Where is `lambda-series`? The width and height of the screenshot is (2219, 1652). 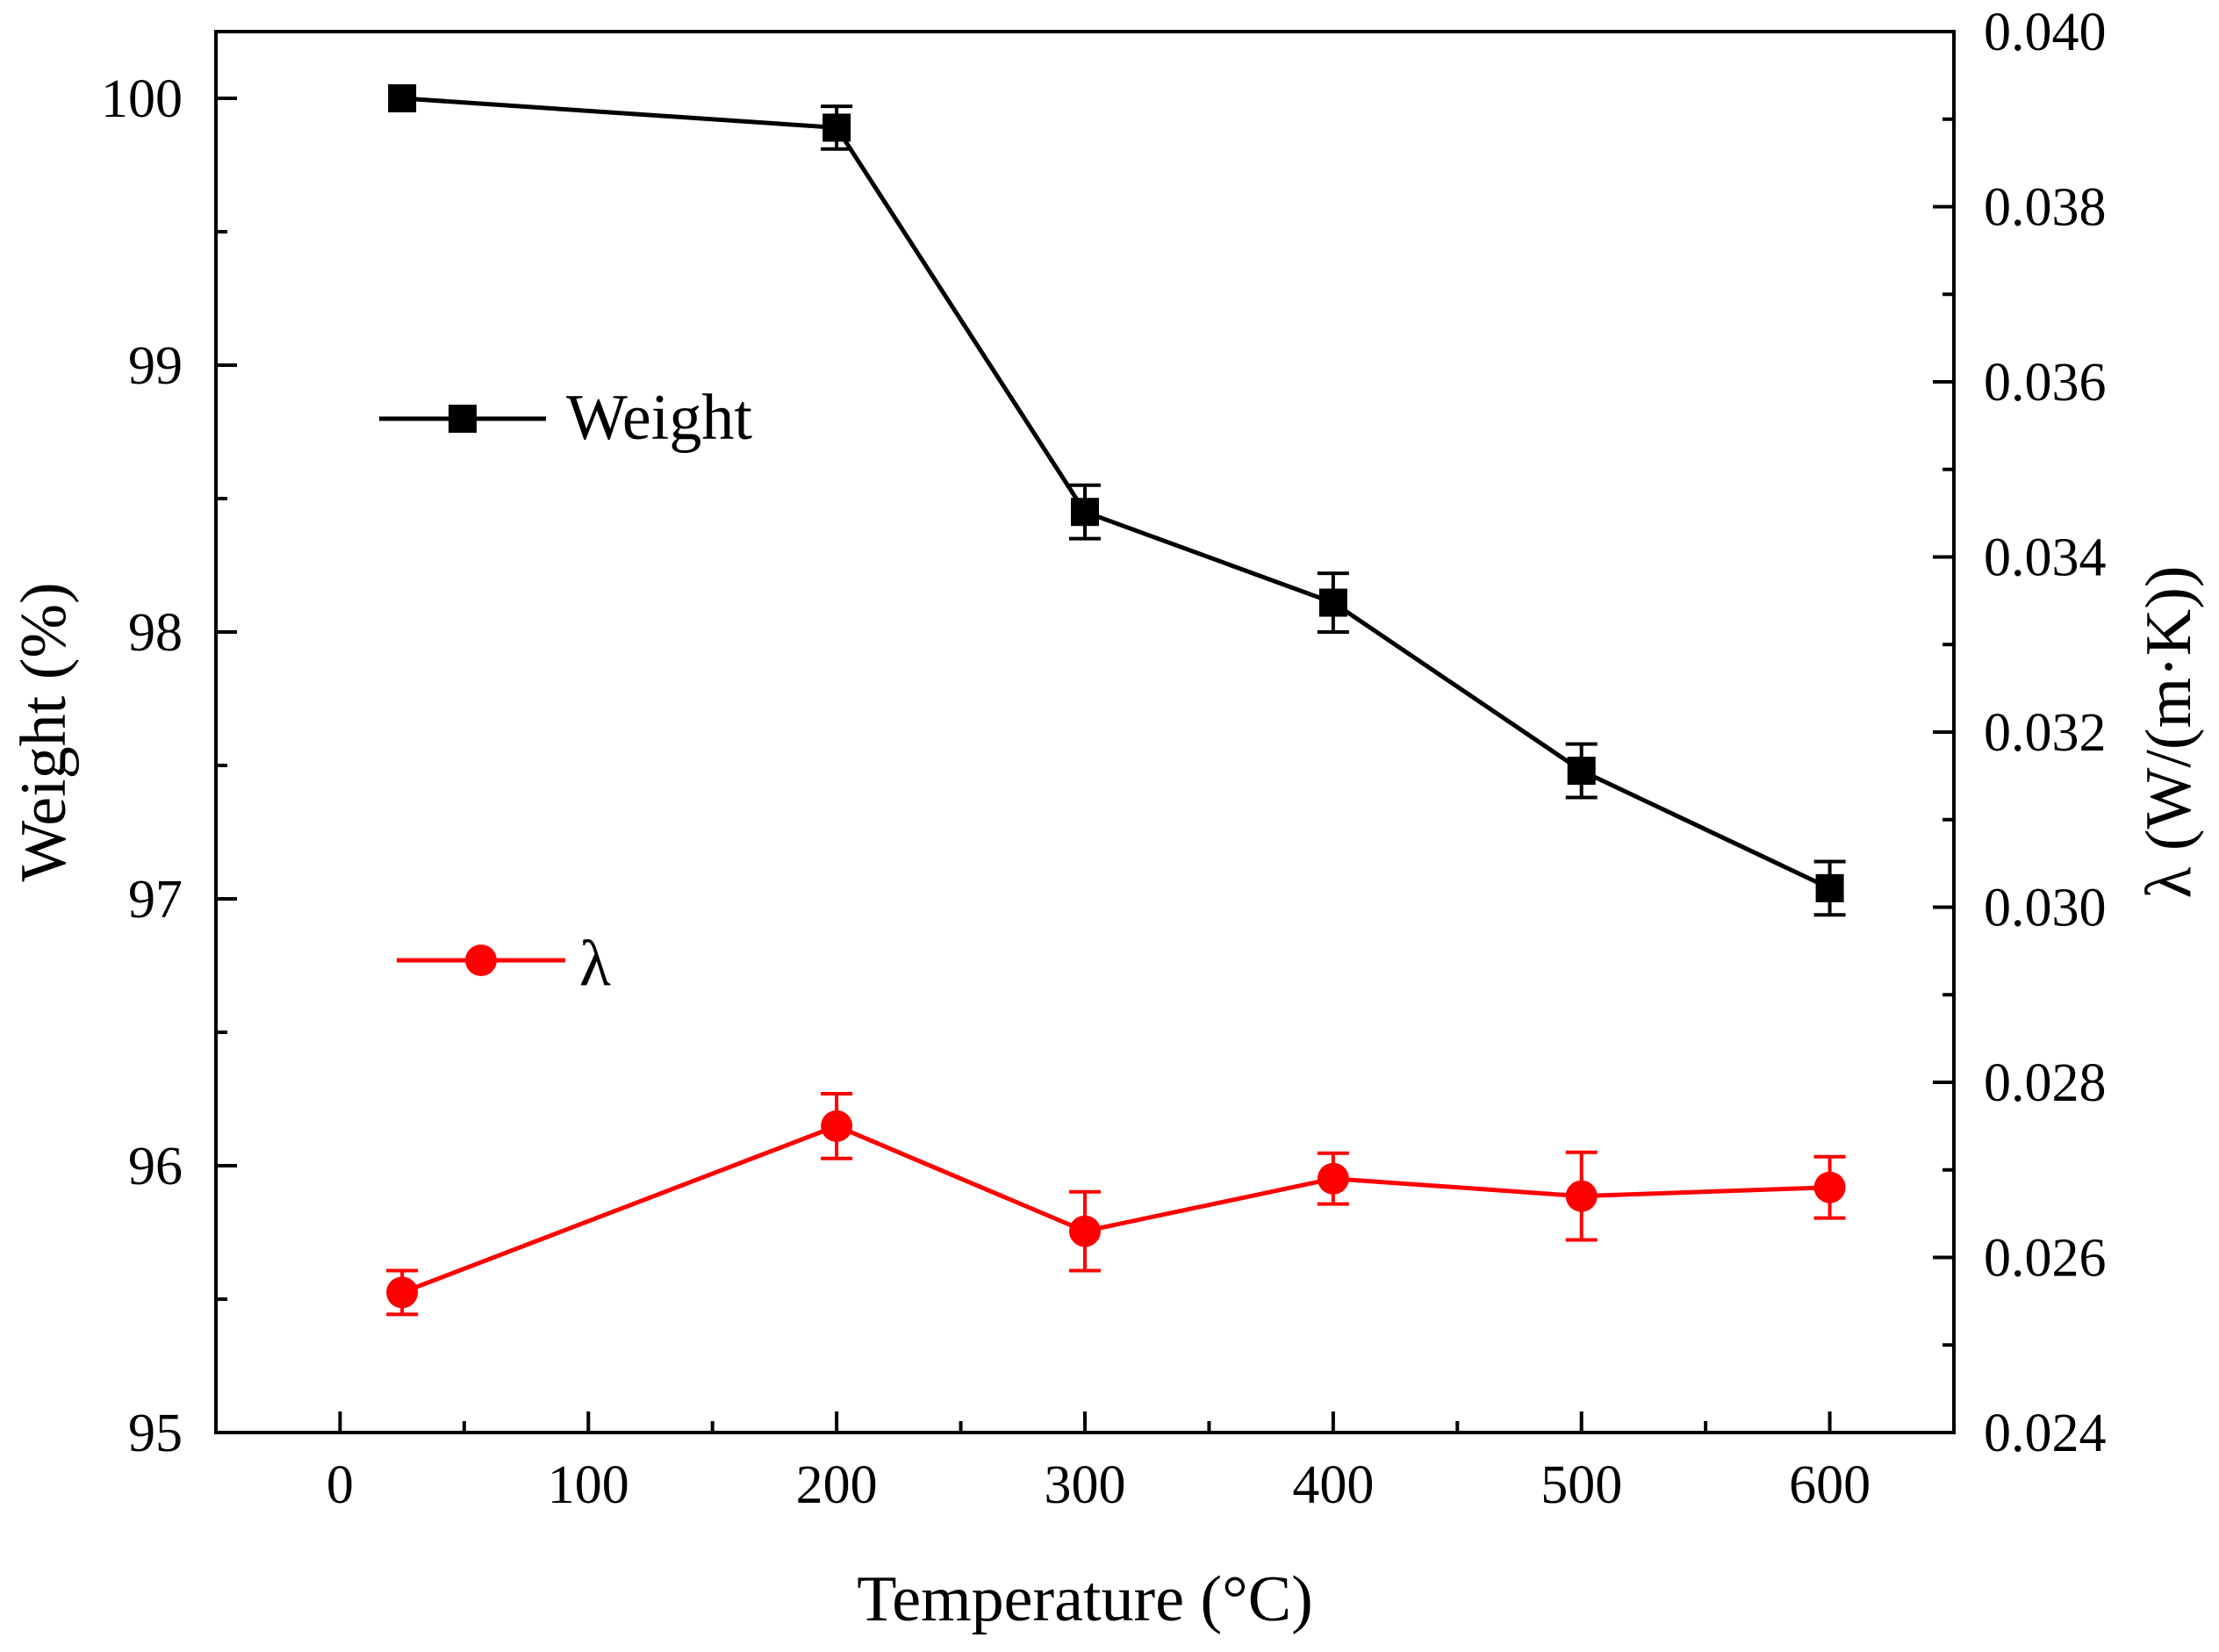 lambda-series is located at coordinates (1116, 1204).